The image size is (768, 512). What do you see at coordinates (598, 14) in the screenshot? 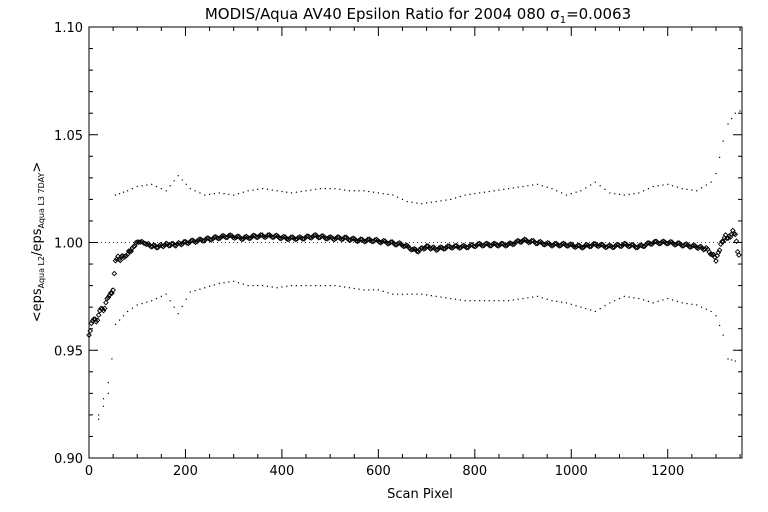
I see `chart-title-suffix: =0.0063` at bounding box center [598, 14].